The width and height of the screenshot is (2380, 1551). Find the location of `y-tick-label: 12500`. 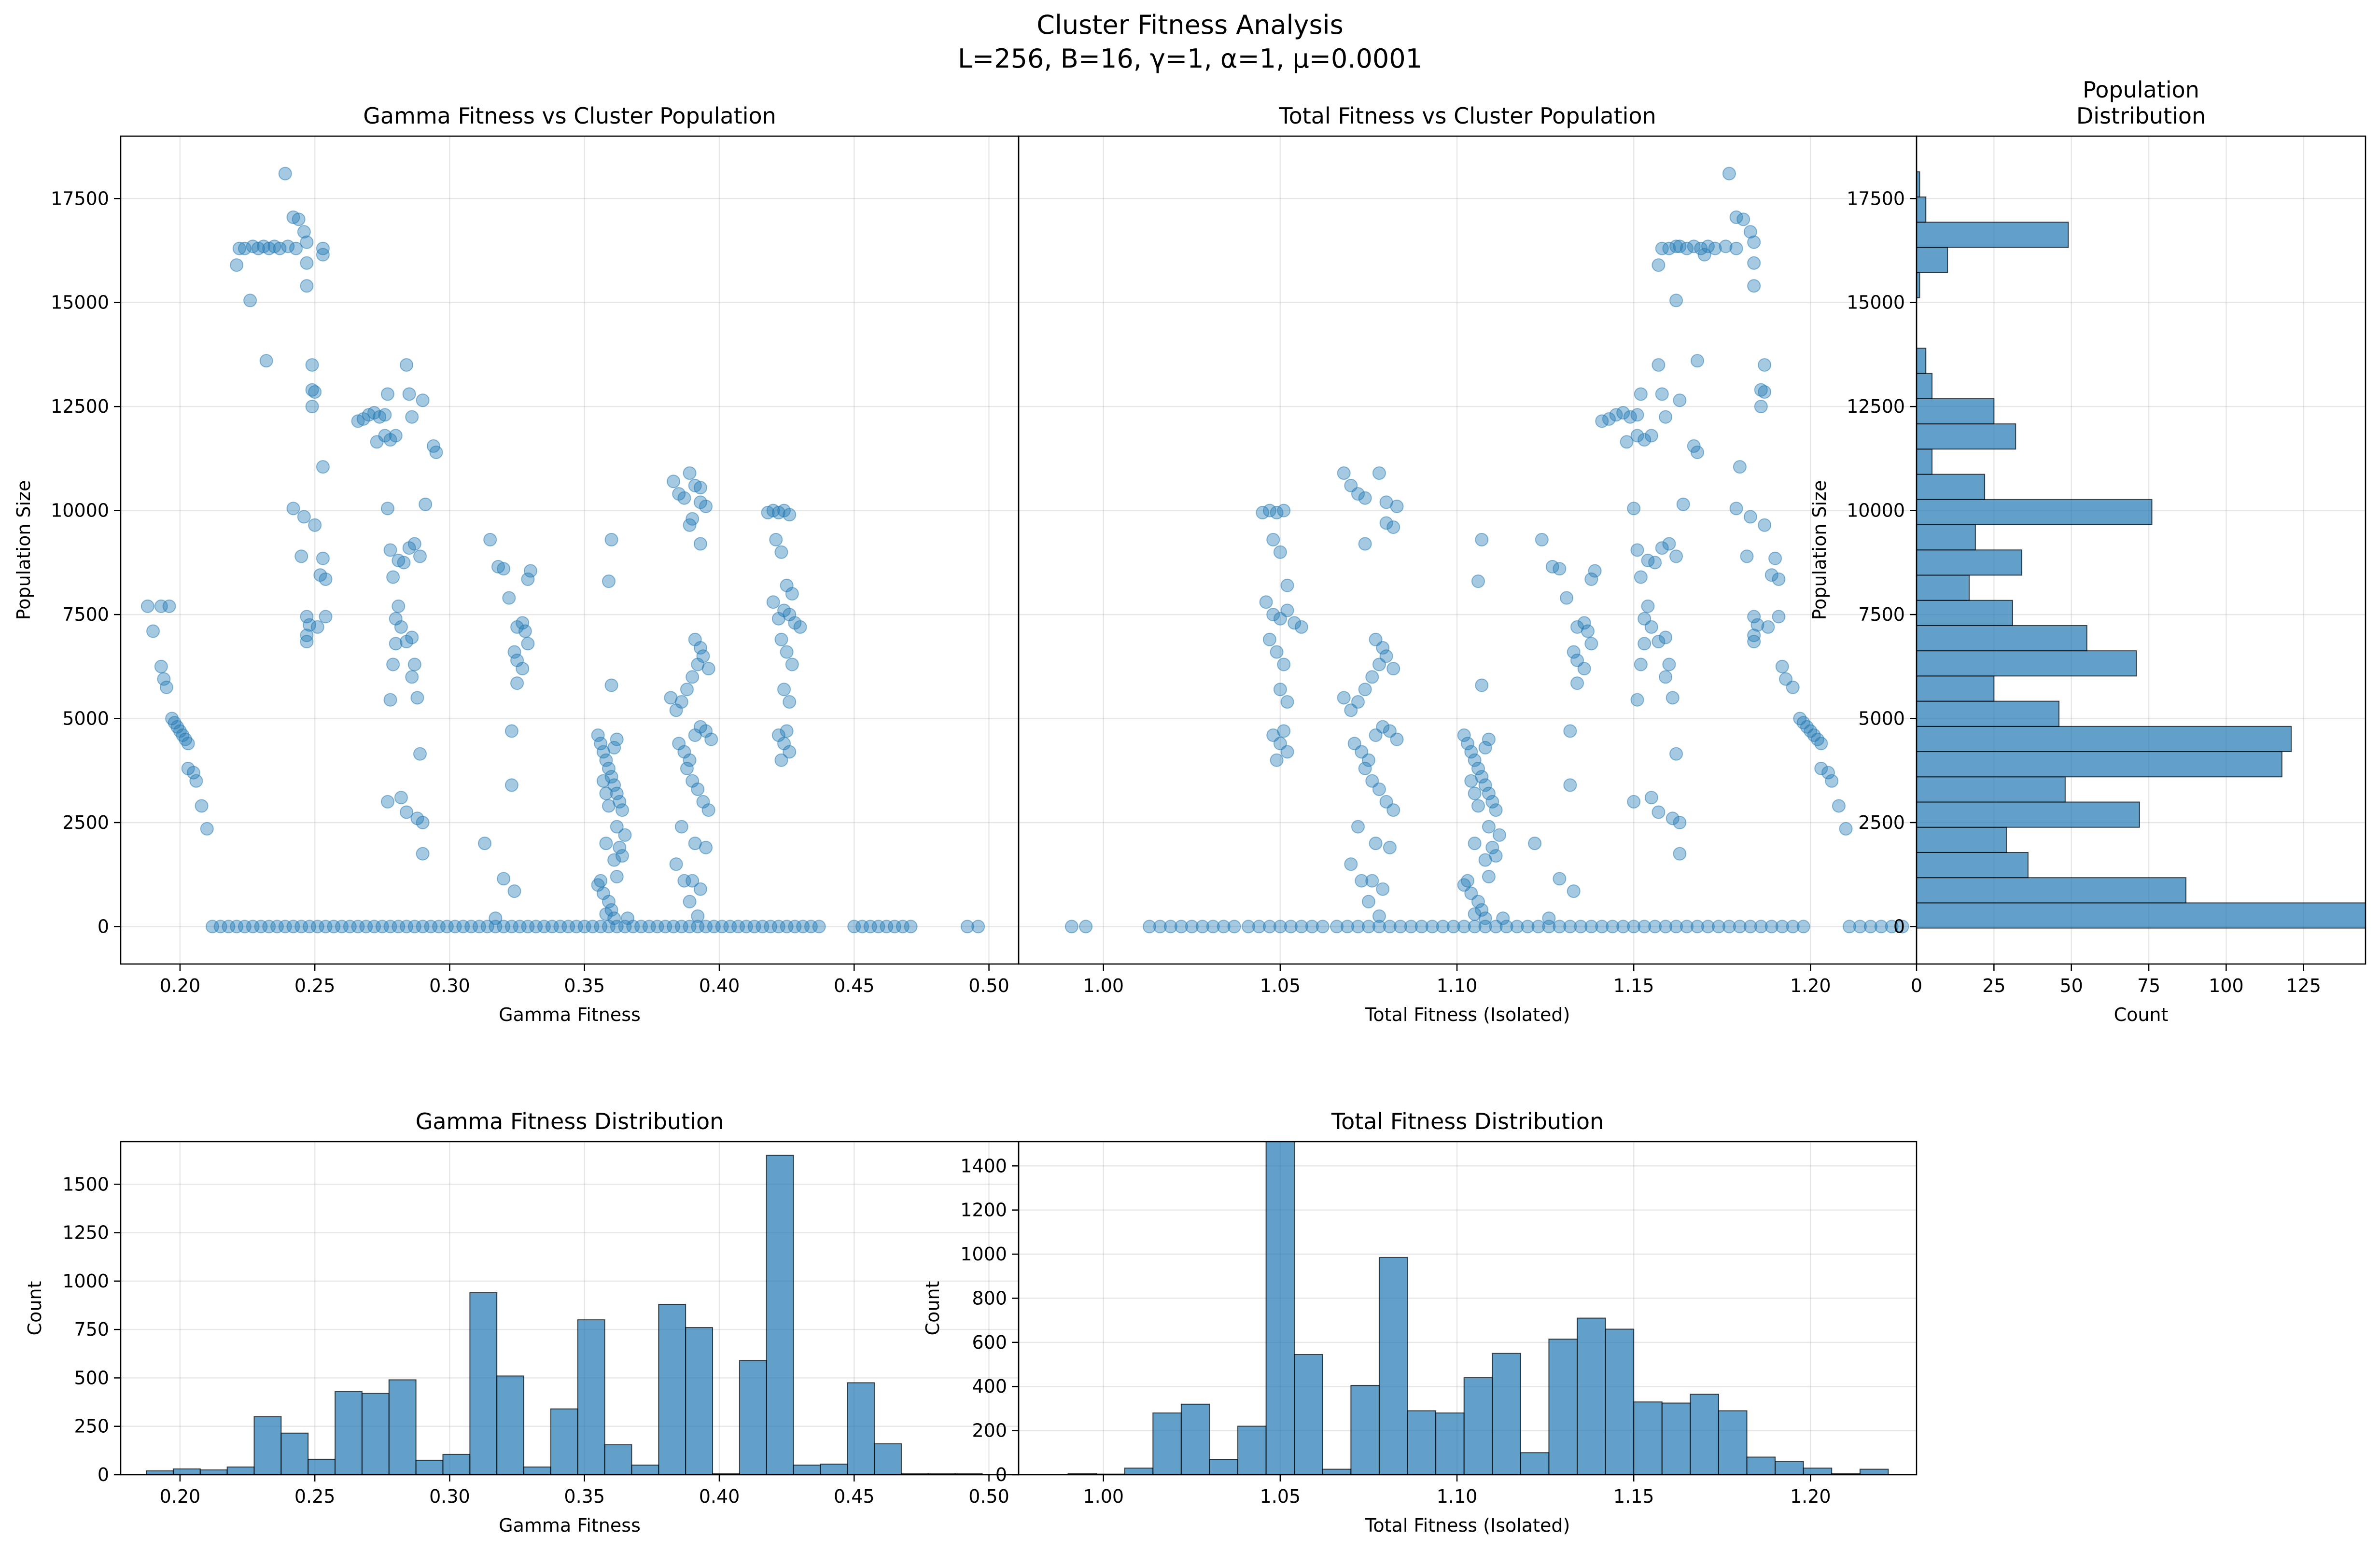

y-tick-label: 12500 is located at coordinates (1876, 407).